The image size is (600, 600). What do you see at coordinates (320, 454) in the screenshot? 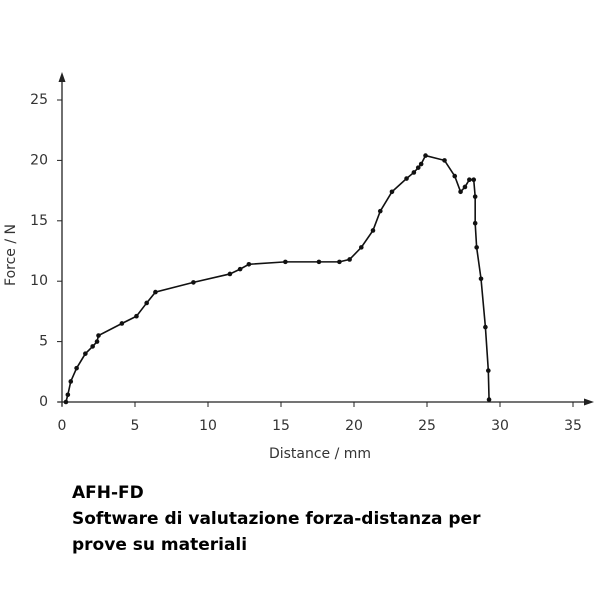
I see `x-axis-label: Distance / mm` at bounding box center [320, 454].